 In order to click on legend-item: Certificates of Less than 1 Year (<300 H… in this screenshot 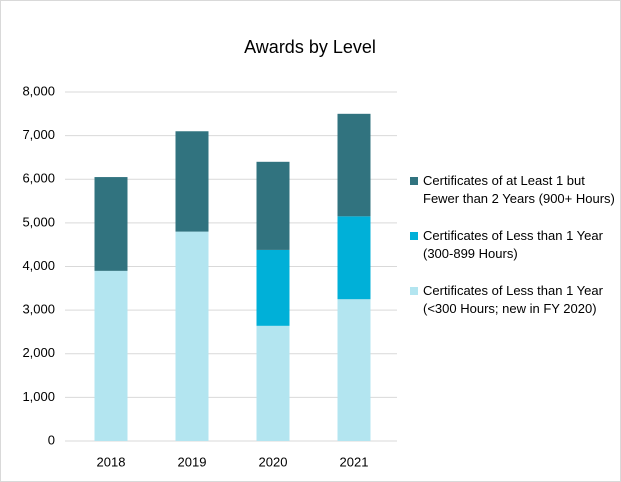, I will do `click(512, 300)`.